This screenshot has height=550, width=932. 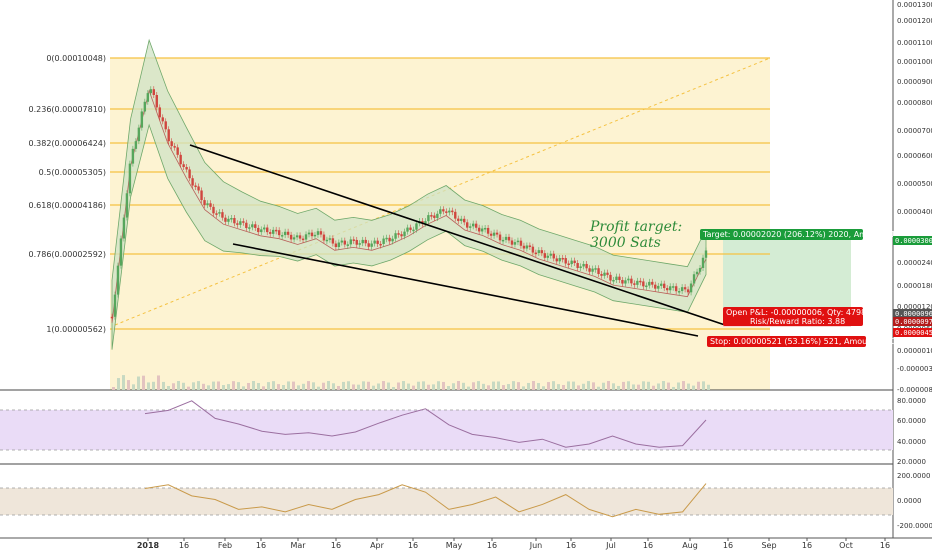 What do you see at coordinates (846, 545) in the screenshot?
I see `time-tick-label: Oct` at bounding box center [846, 545].